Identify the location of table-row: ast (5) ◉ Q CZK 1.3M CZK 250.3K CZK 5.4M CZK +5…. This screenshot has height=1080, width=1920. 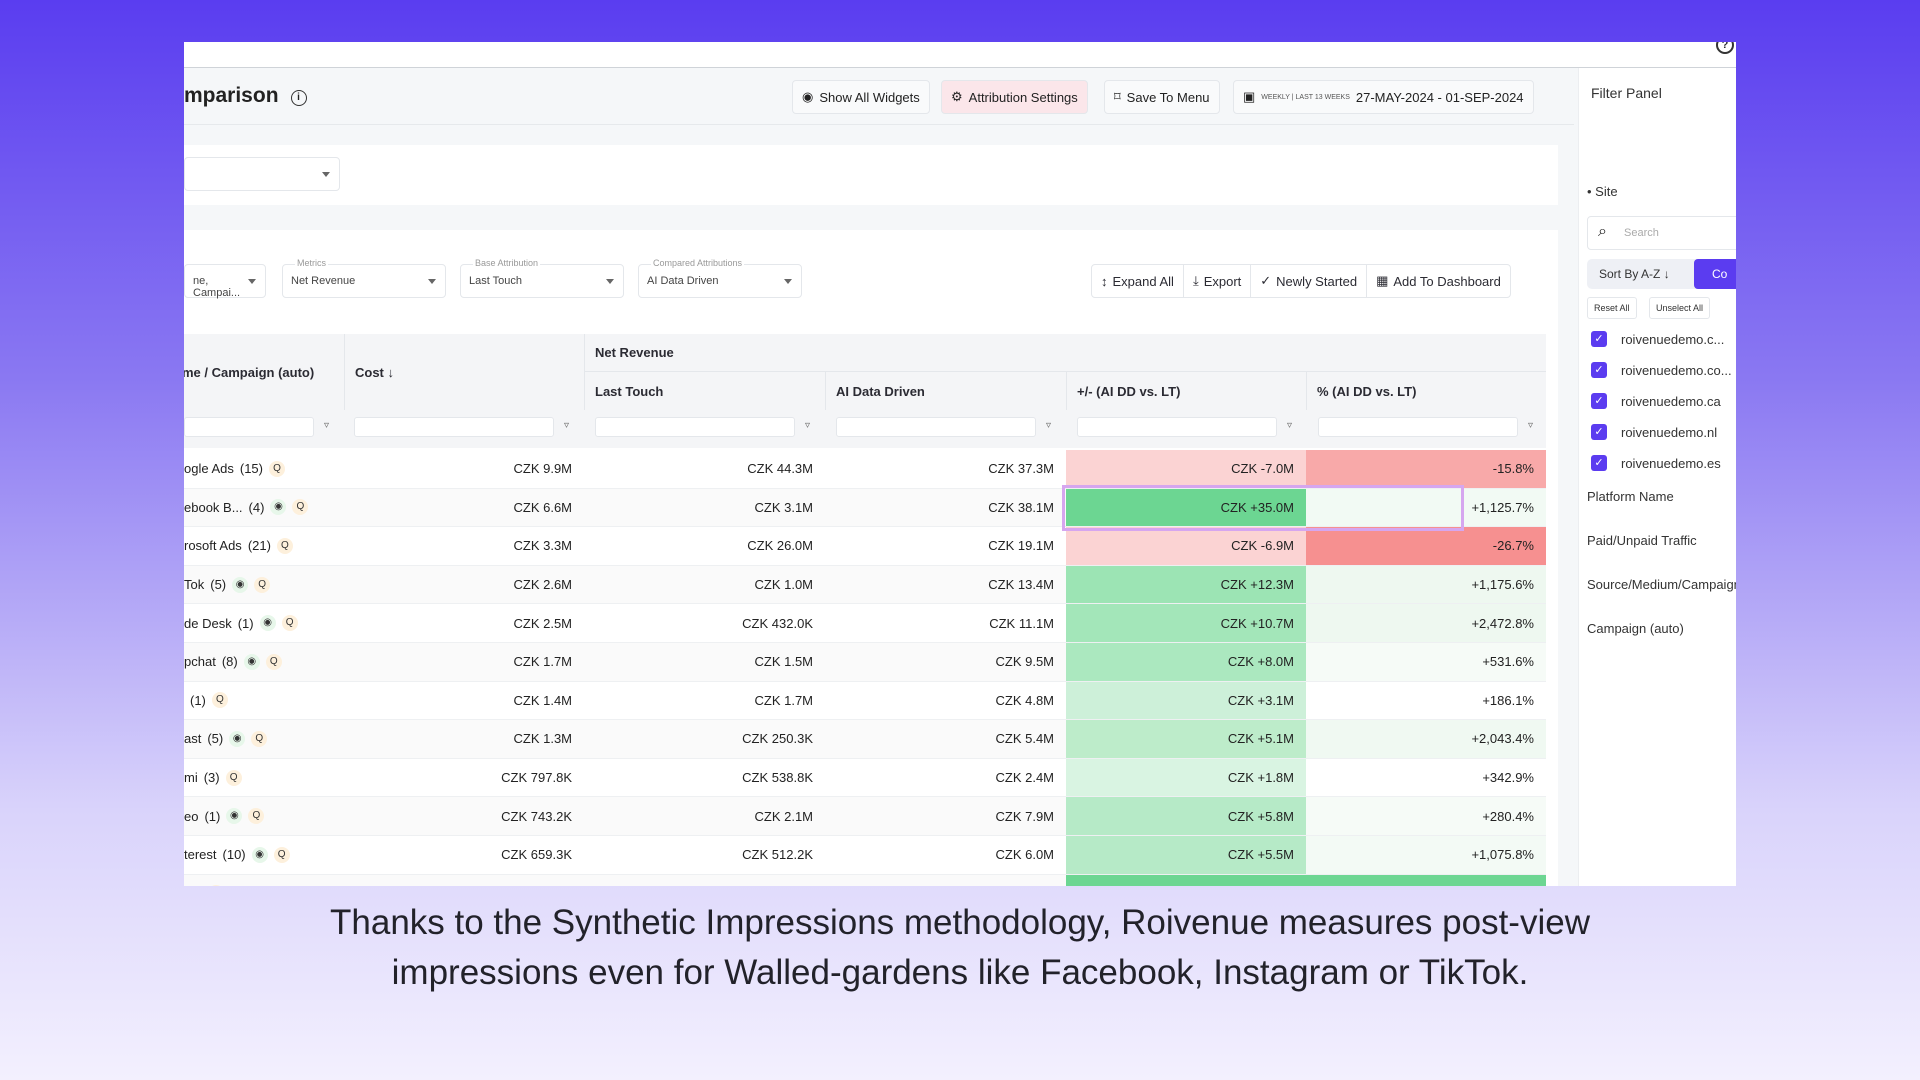
(865, 739).